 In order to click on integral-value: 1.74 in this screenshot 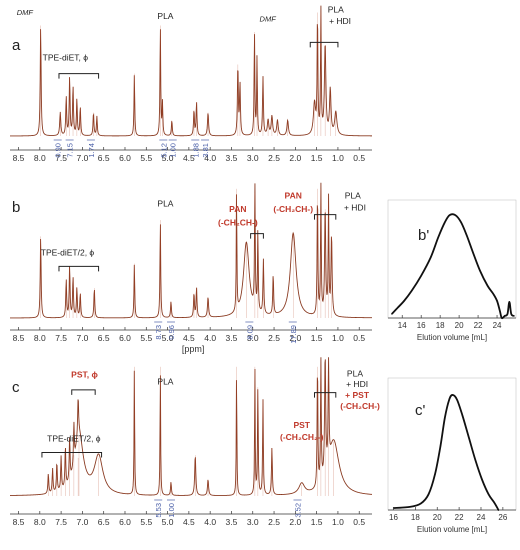, I will do `click(91, 150)`.